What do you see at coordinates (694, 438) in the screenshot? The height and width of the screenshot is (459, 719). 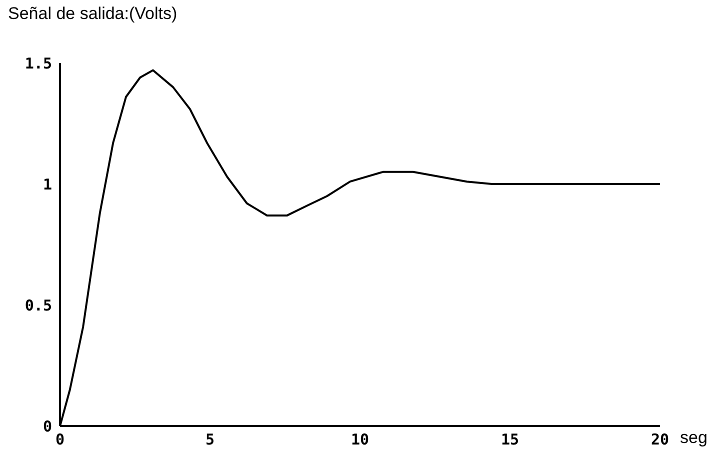 I see `x-axis-title: seg` at bounding box center [694, 438].